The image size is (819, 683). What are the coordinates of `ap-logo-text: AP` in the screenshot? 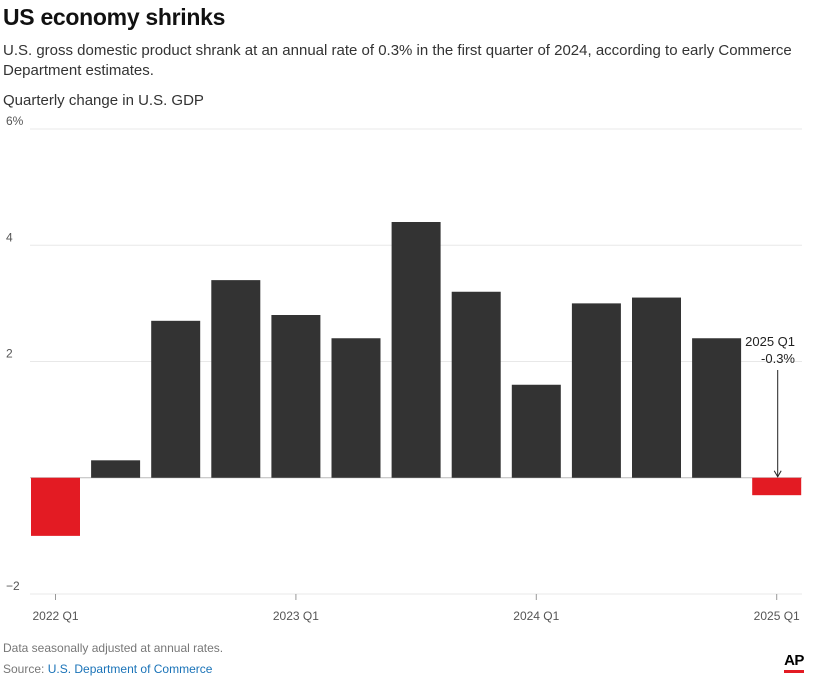 It's located at (794, 660).